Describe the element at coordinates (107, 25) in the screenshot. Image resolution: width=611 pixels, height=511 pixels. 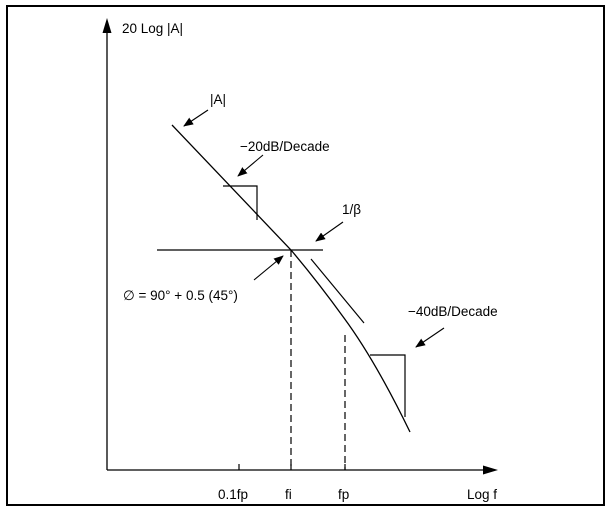
I see `y-axis-arrowhead` at that location.